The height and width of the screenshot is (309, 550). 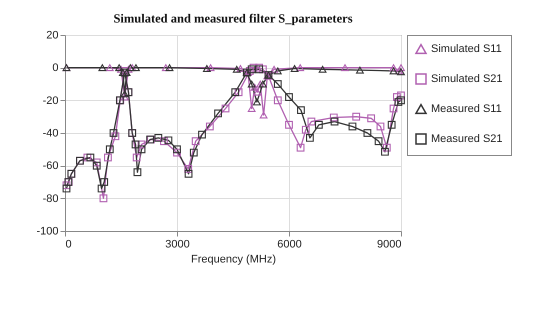 What do you see at coordinates (233, 19) in the screenshot?
I see `chart-title: Simulated and measured filter S_parameters` at bounding box center [233, 19].